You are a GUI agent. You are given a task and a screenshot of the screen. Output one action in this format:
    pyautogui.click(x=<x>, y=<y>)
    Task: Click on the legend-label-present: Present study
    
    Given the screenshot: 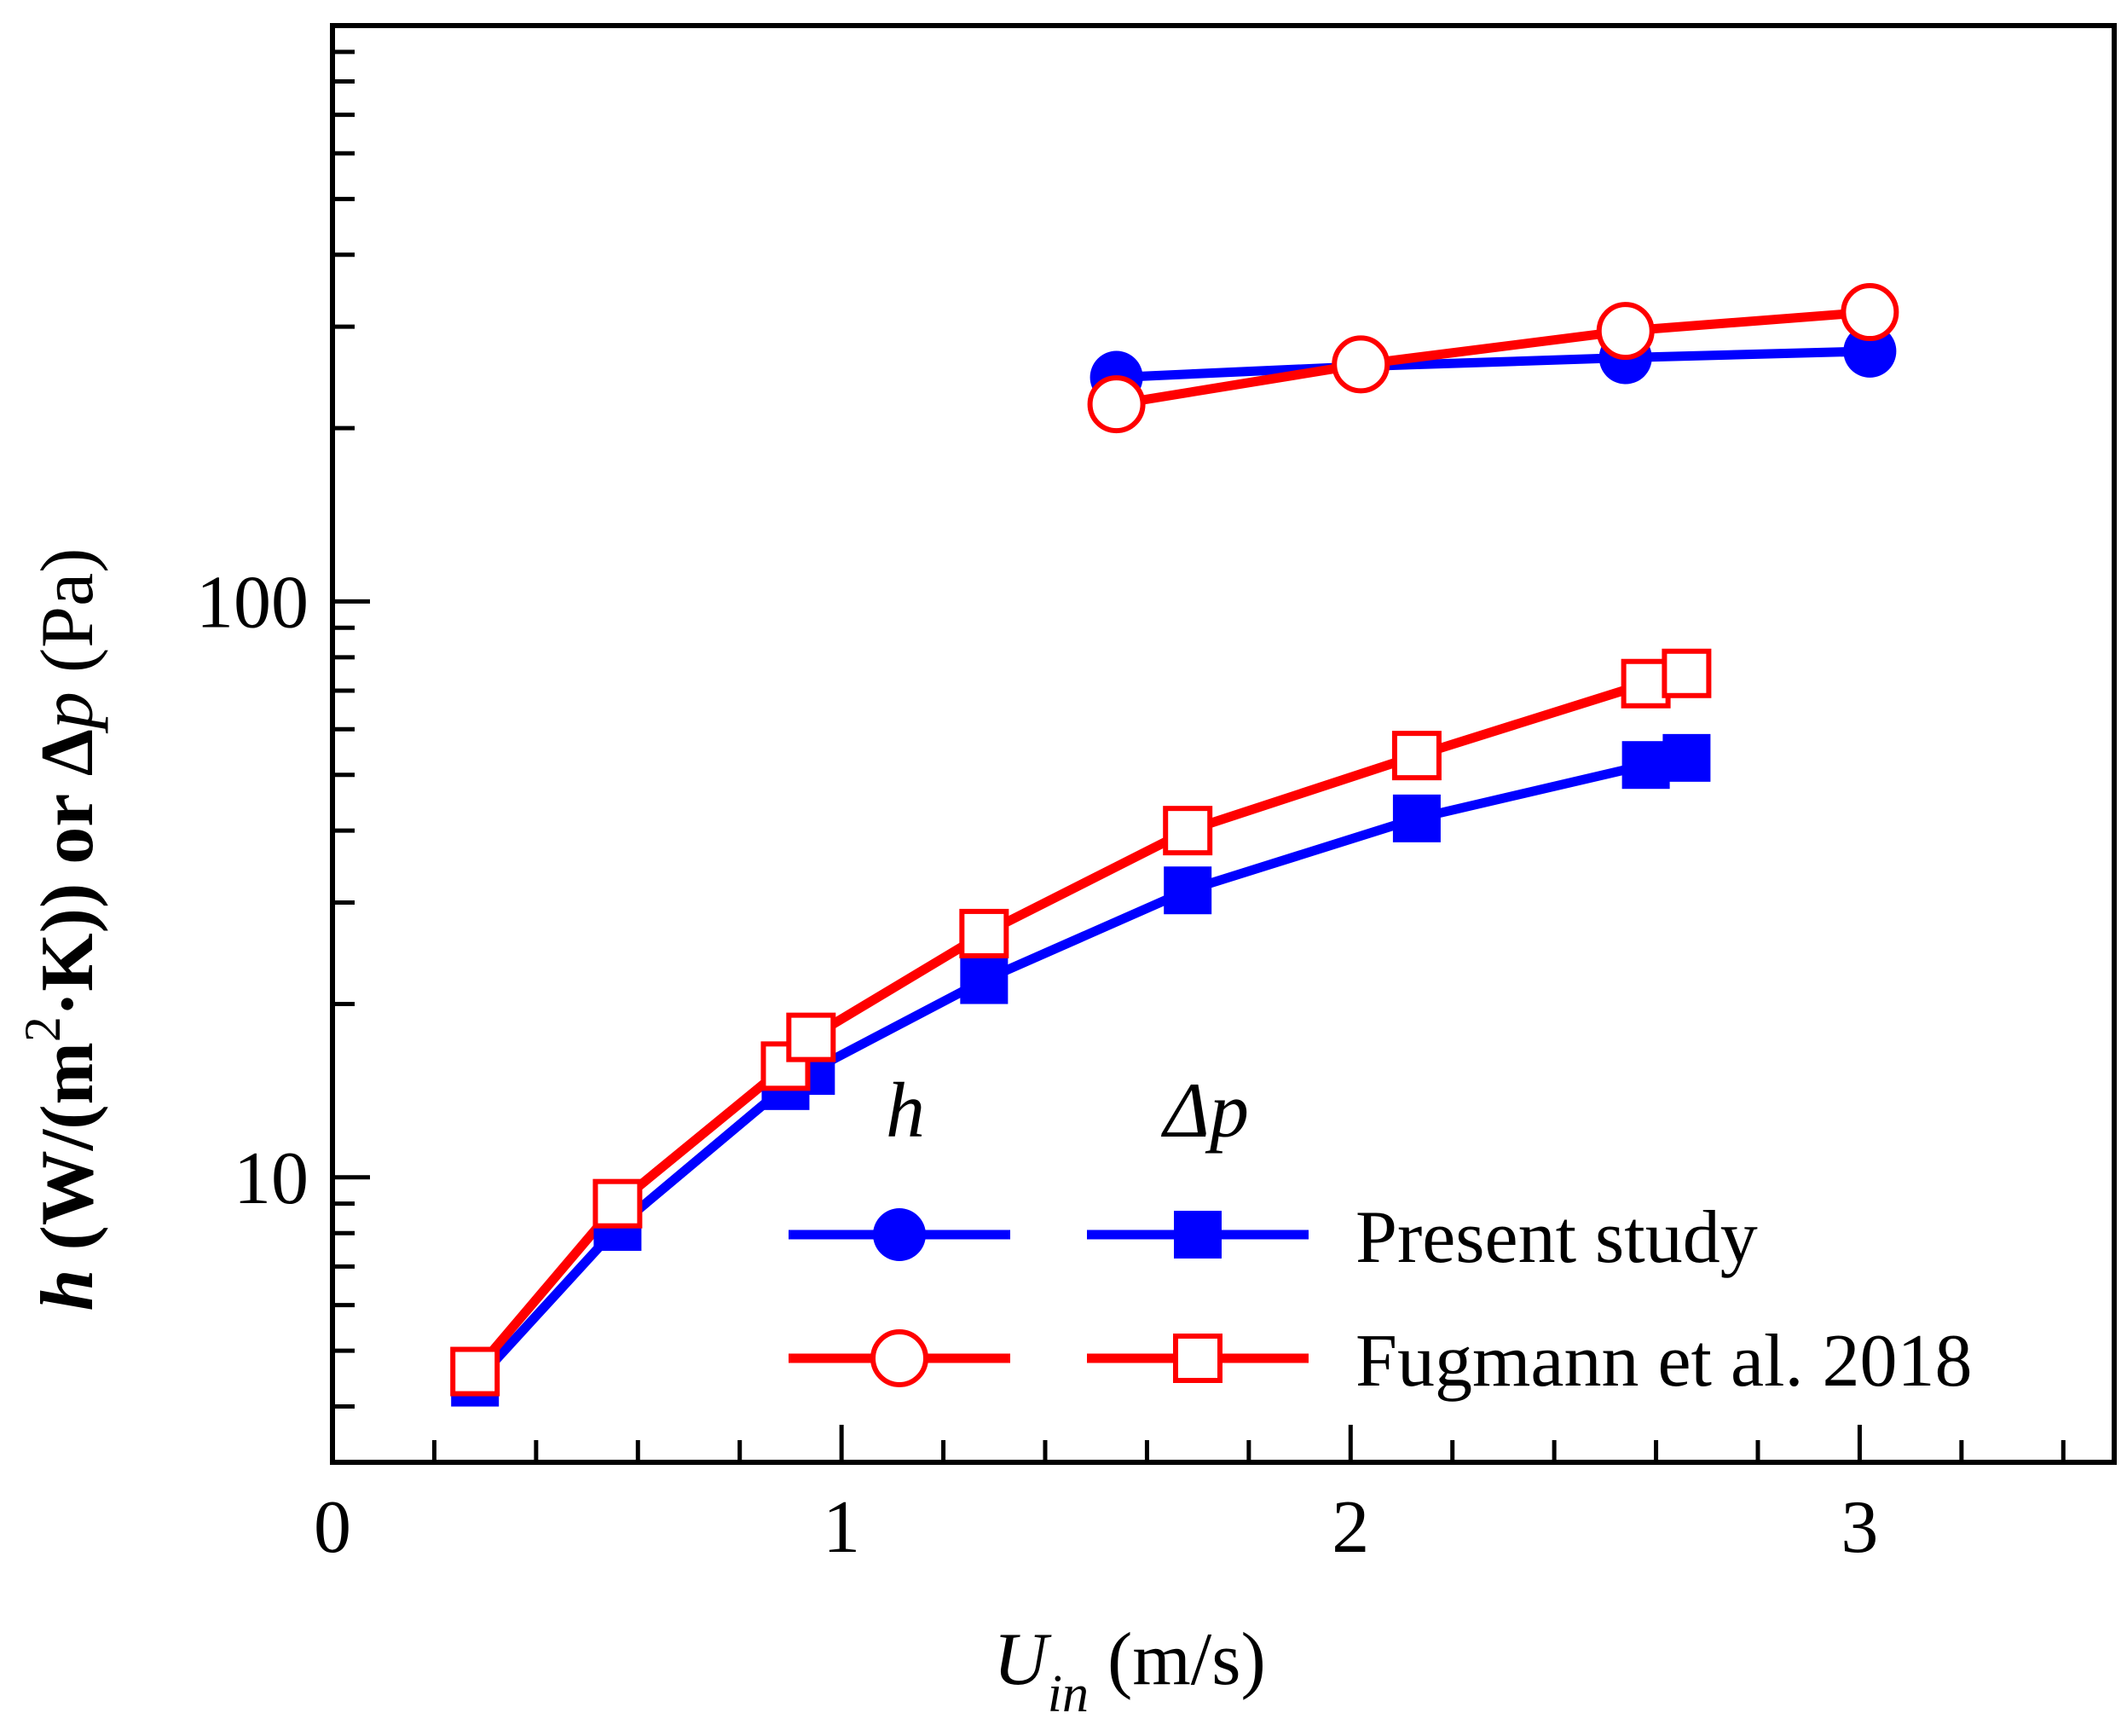 What is the action you would take?
    pyautogui.click(x=1556, y=1237)
    